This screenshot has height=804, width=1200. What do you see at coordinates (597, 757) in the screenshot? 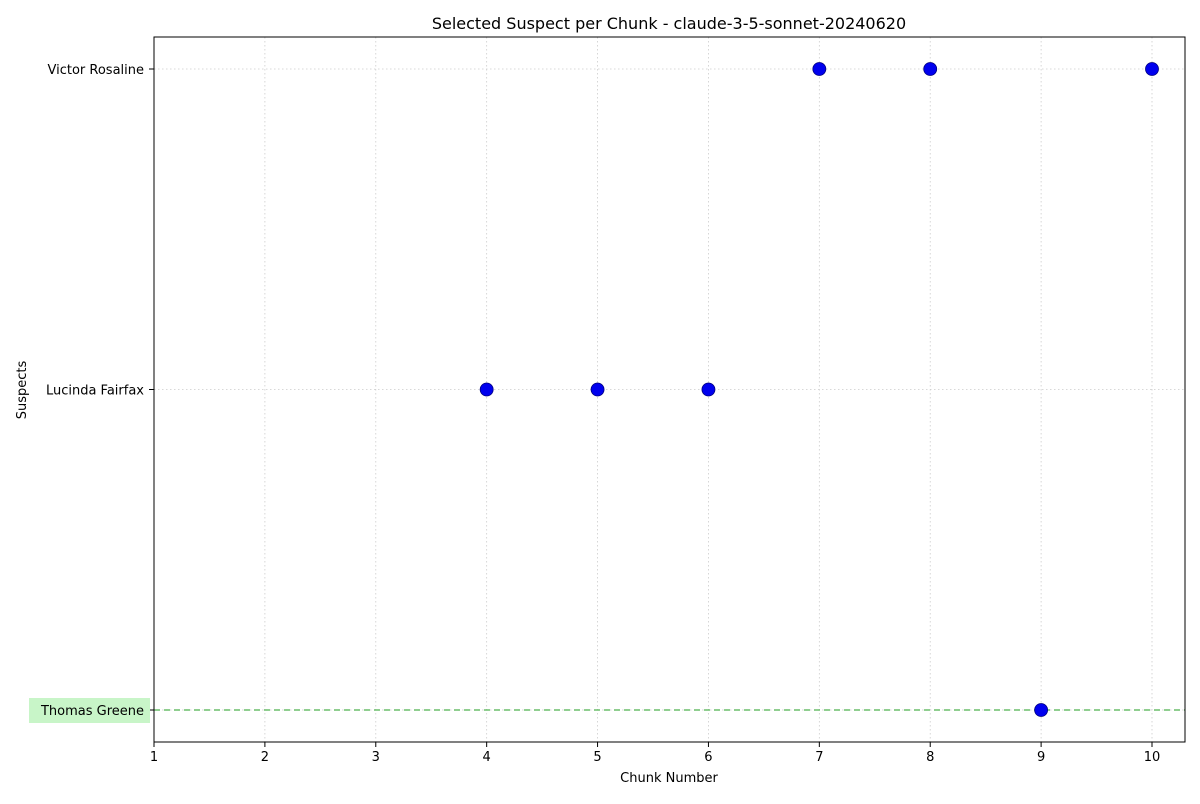
I see `x-tick-label: 5` at bounding box center [597, 757].